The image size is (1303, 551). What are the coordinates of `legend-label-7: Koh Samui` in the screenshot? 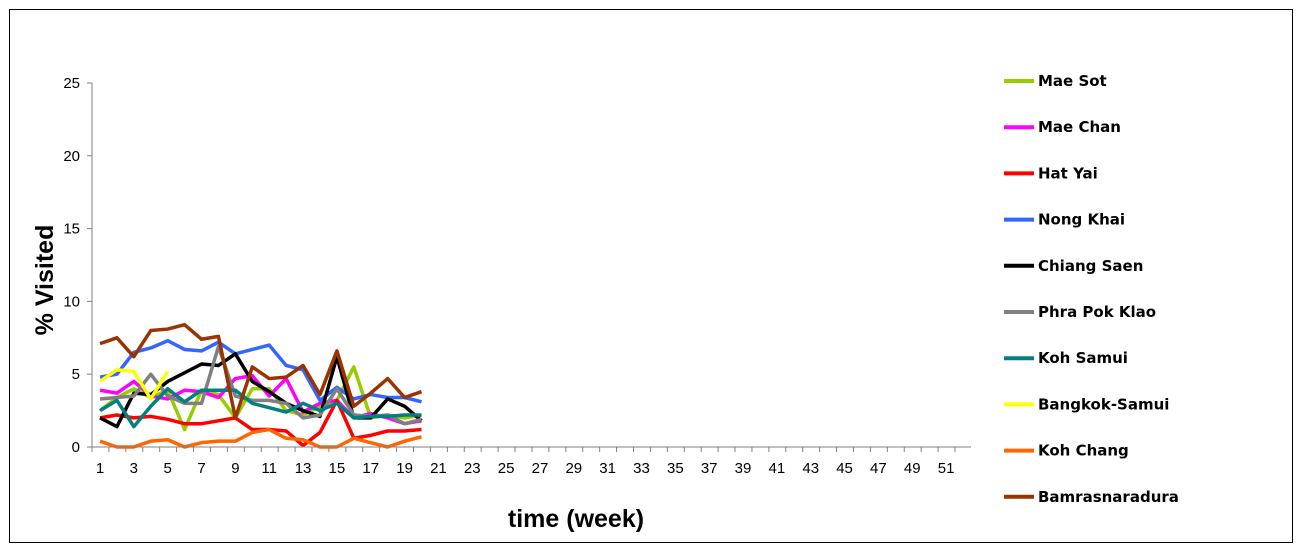 It's located at (1083, 358).